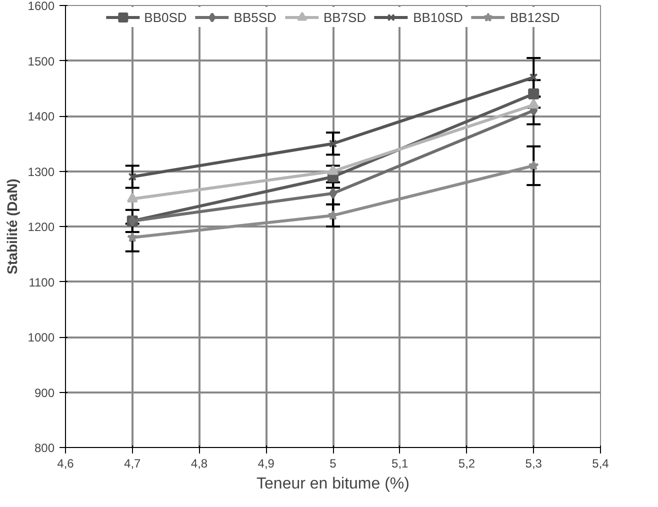  Describe the element at coordinates (41, 61) in the screenshot. I see `y-tick-label: 1500` at that location.